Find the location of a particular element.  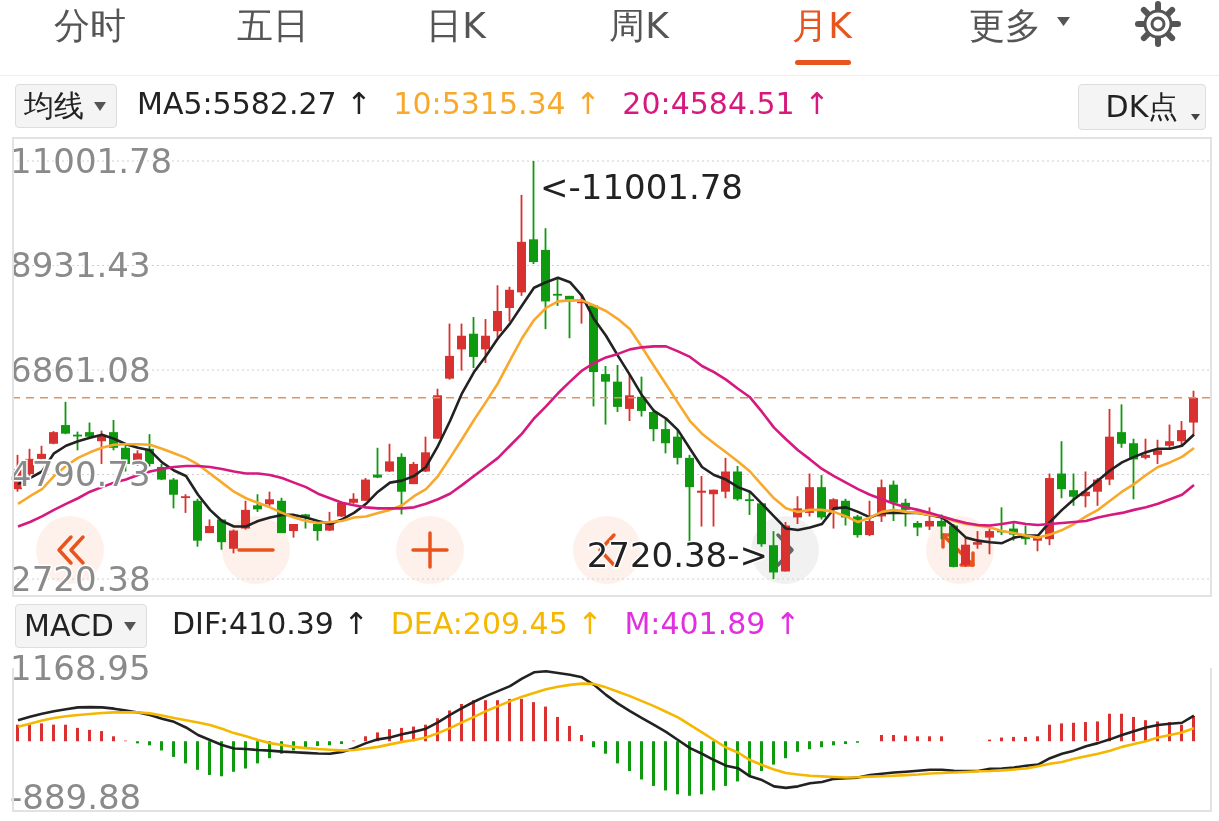

series-label: DEA:209.45 ↑ is located at coordinates (496, 623).